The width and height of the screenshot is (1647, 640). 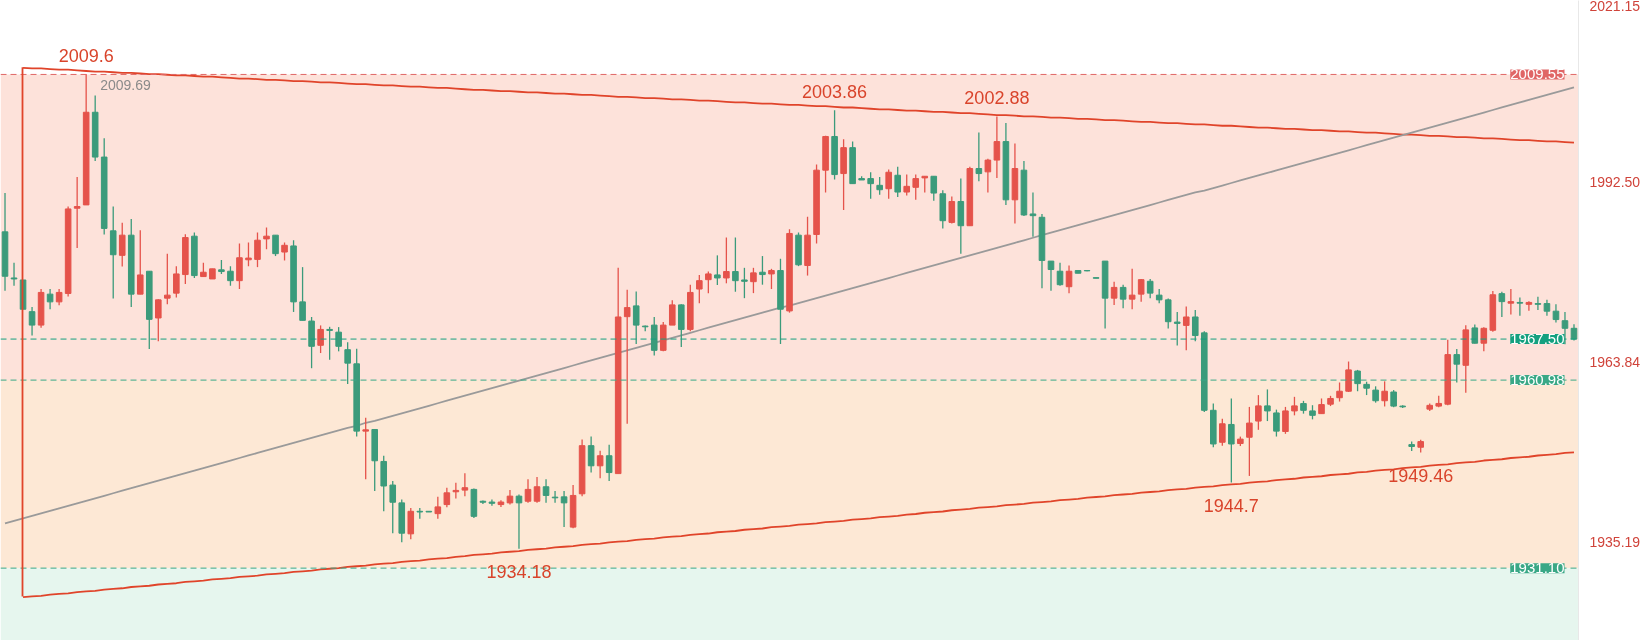 I want to click on annotation: 2002.88, so click(x=997, y=98).